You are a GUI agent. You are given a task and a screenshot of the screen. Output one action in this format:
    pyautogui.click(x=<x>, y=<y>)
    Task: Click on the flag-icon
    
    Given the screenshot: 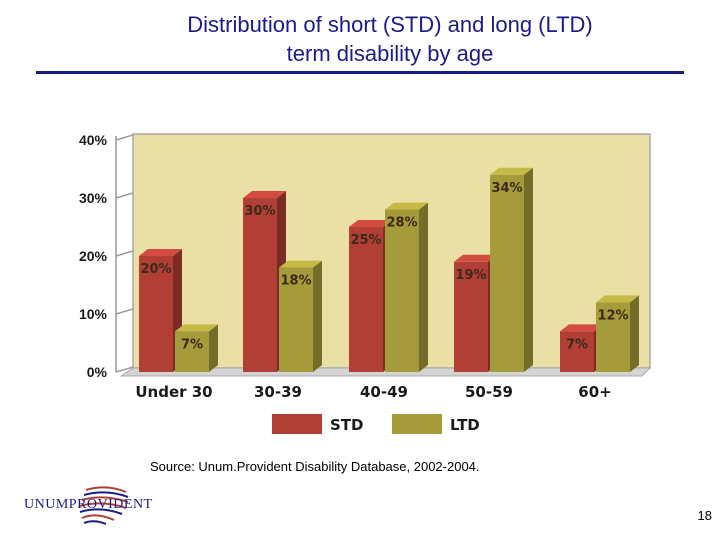 What is the action you would take?
    pyautogui.click(x=104, y=505)
    